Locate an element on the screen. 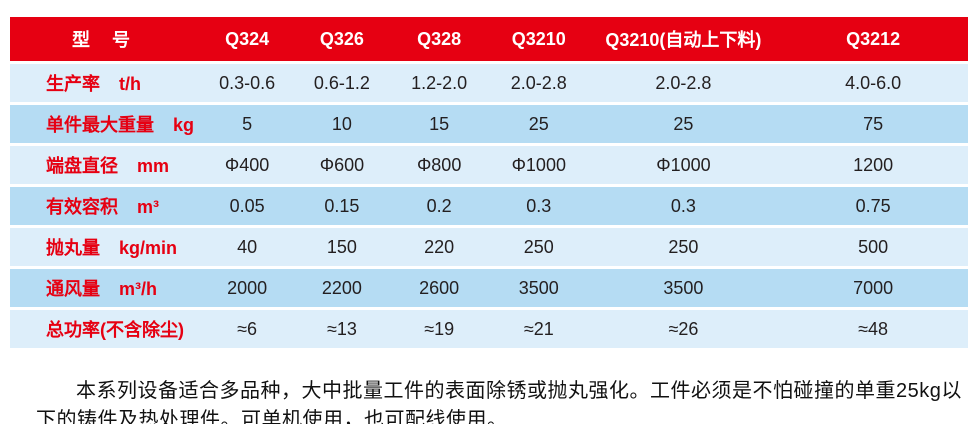  cell-value: 1.2-2.0 is located at coordinates (439, 83).